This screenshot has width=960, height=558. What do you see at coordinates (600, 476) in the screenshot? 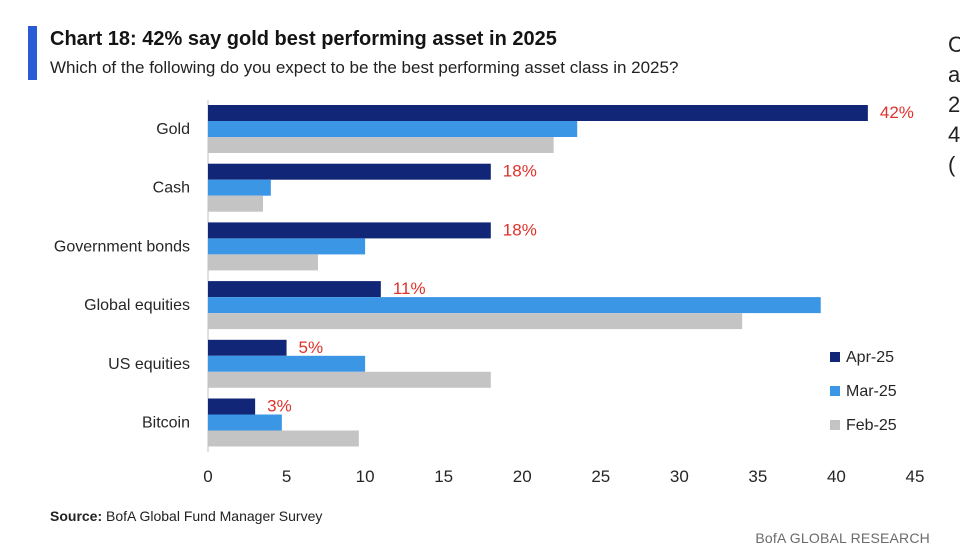
I see `x-tick-label: 25` at bounding box center [600, 476].